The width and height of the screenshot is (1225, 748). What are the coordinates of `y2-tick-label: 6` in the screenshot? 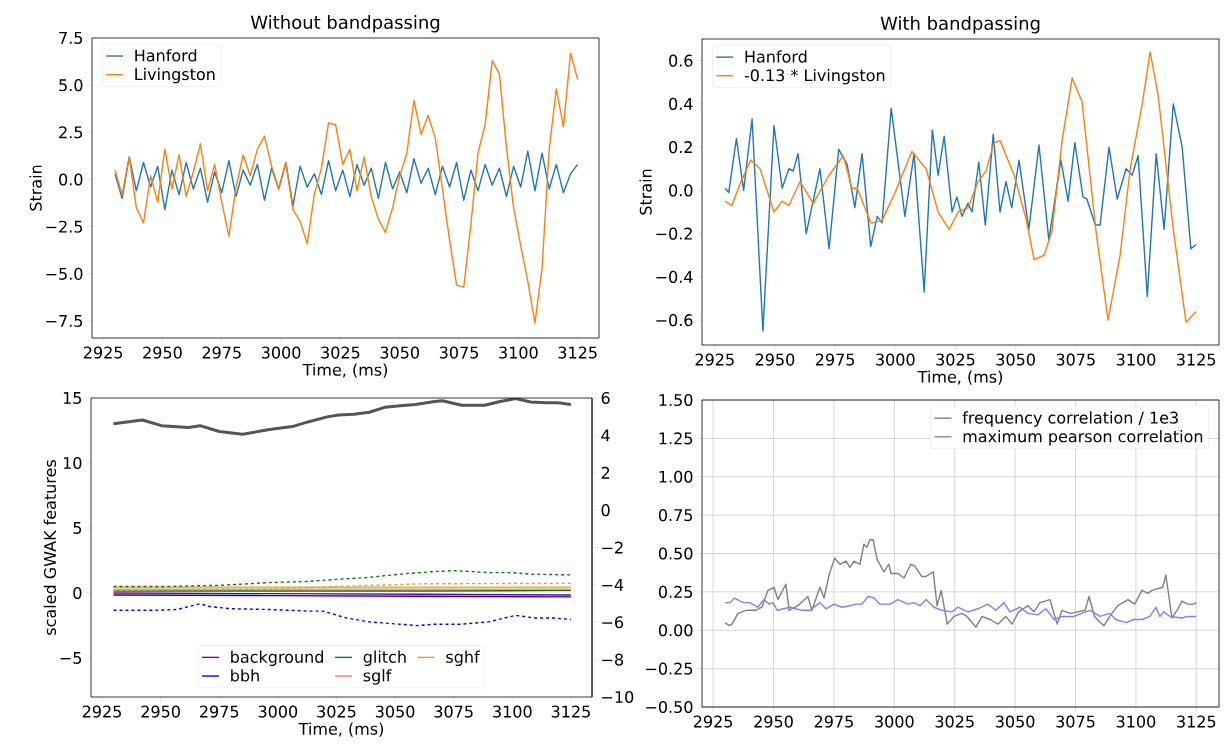 It's located at (605, 398).